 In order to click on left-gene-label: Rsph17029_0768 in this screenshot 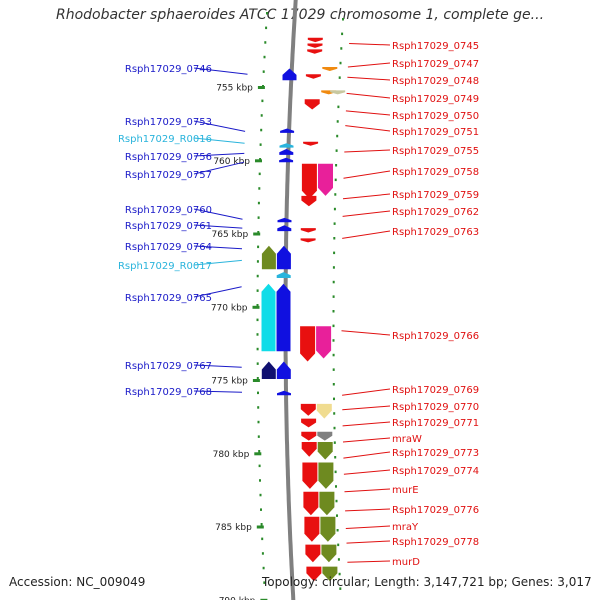, I will do `click(168, 392)`.